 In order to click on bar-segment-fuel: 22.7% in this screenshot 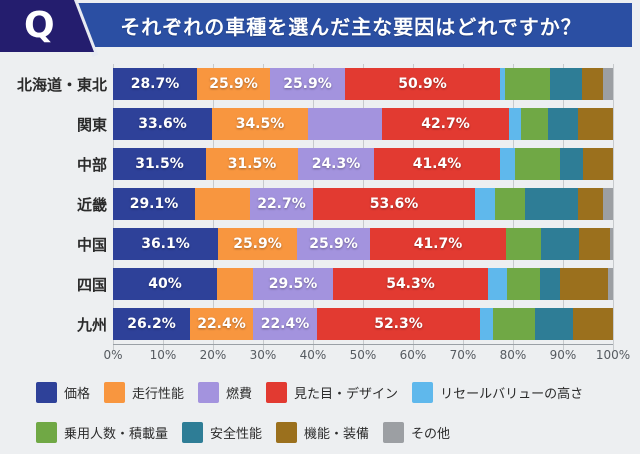, I will do `click(281, 204)`.